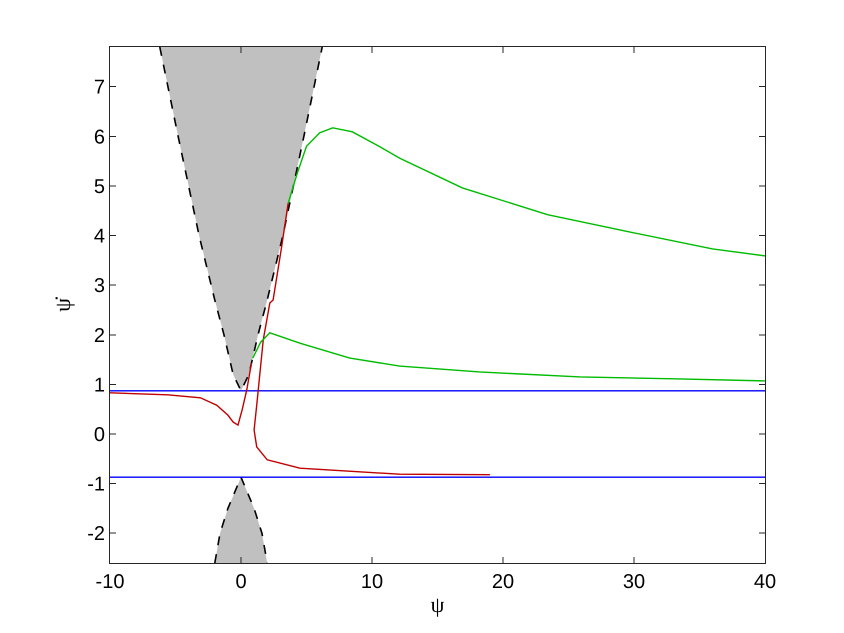 This screenshot has height=633, width=844. What do you see at coordinates (634, 582) in the screenshot?
I see `x-tick-label: 30` at bounding box center [634, 582].